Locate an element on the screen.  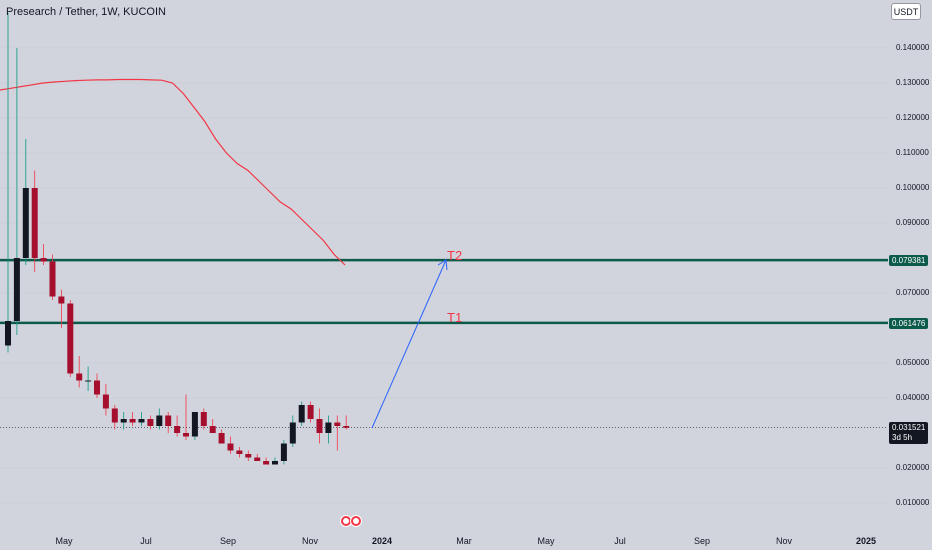
projection-arrow-line is located at coordinates (409, 344).